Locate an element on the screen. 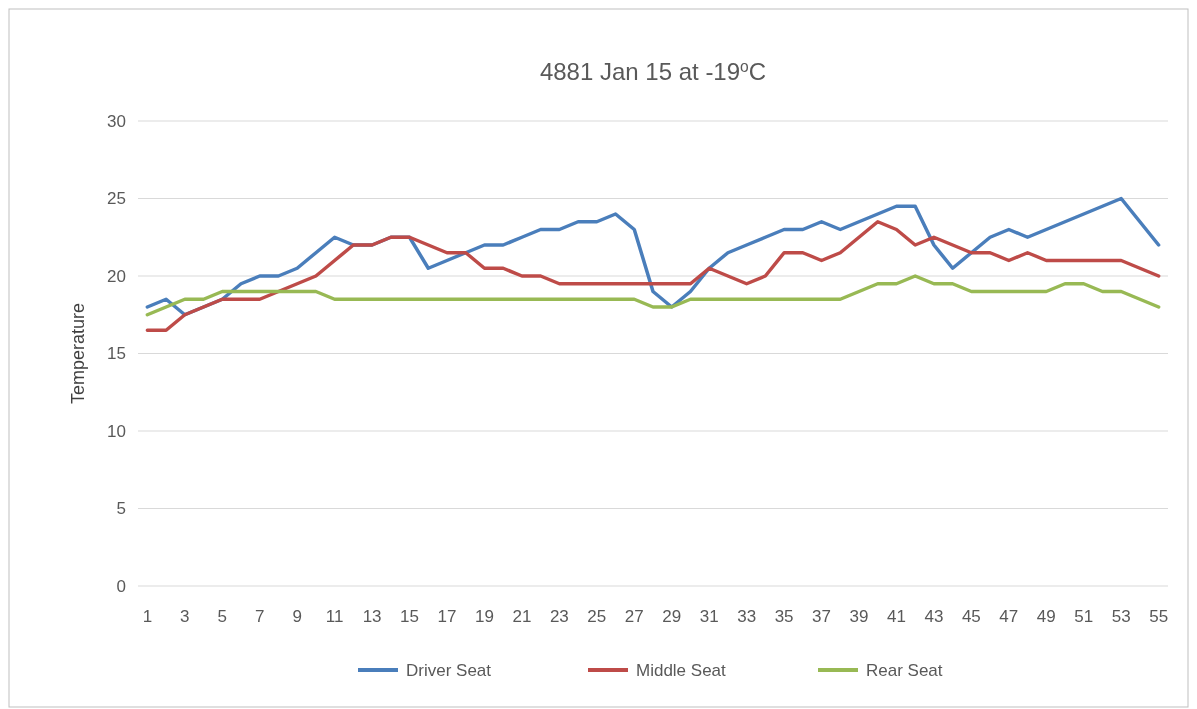 Image resolution: width=1197 pixels, height=709 pixels. x-tick-label: 15 is located at coordinates (410, 616).